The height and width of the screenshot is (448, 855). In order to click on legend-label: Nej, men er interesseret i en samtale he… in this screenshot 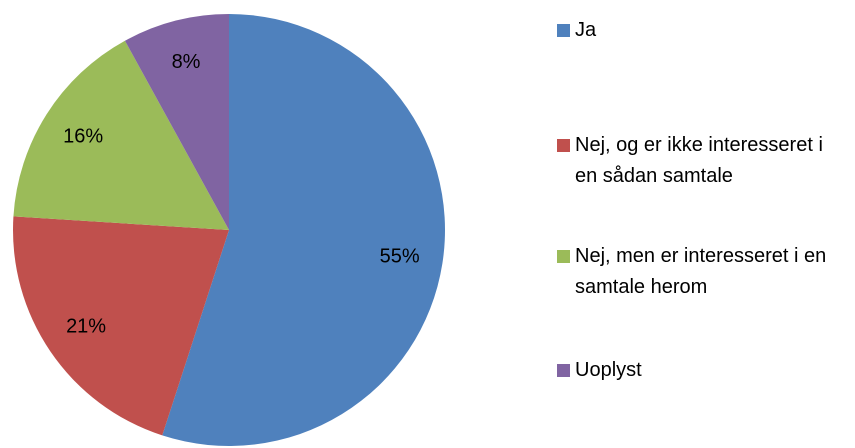, I will do `click(701, 271)`.